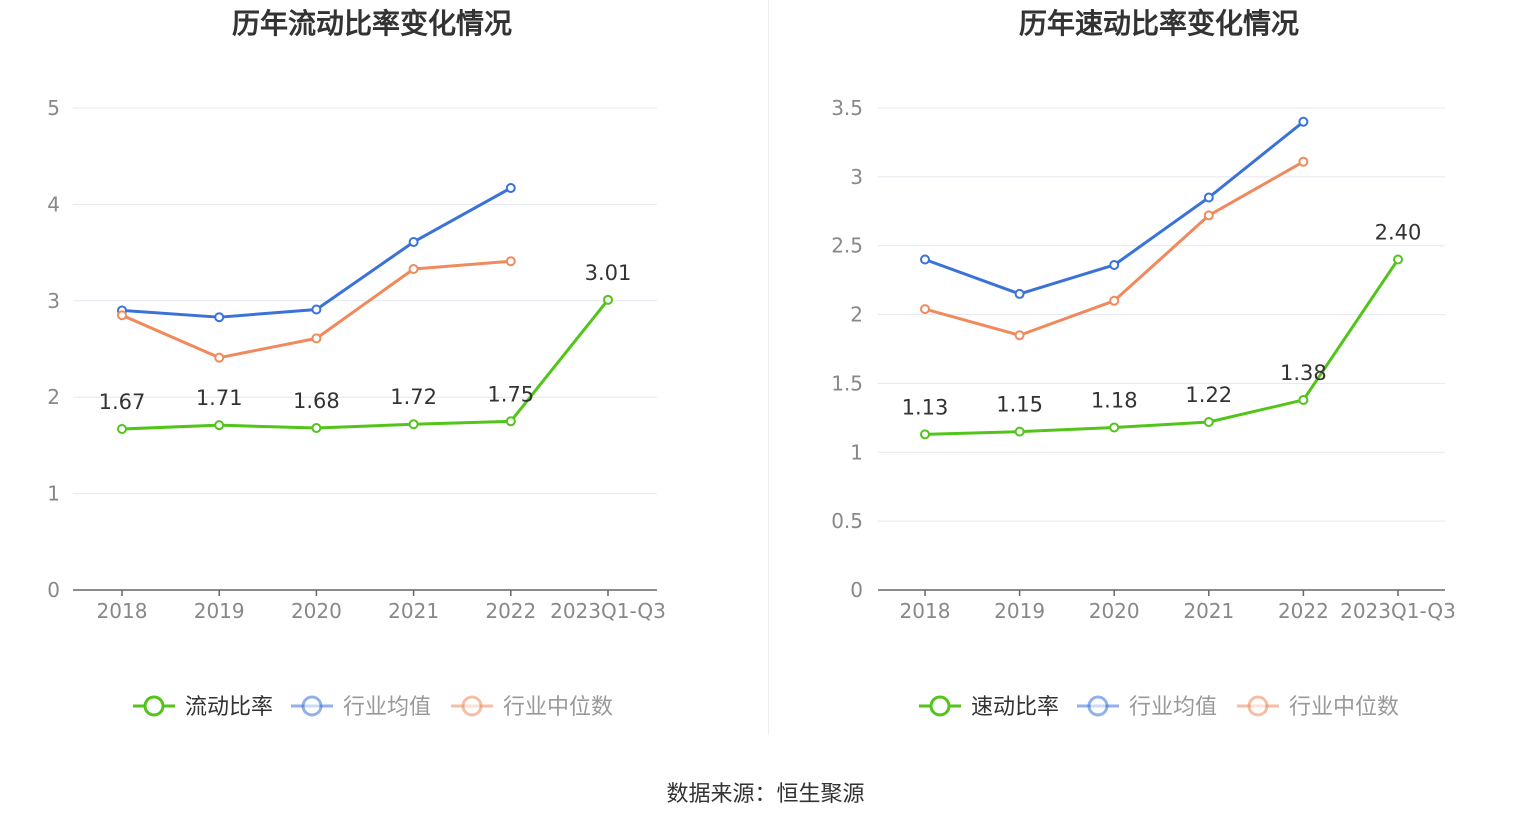  Describe the element at coordinates (316, 401) in the screenshot. I see `data-label: 1.68` at that location.